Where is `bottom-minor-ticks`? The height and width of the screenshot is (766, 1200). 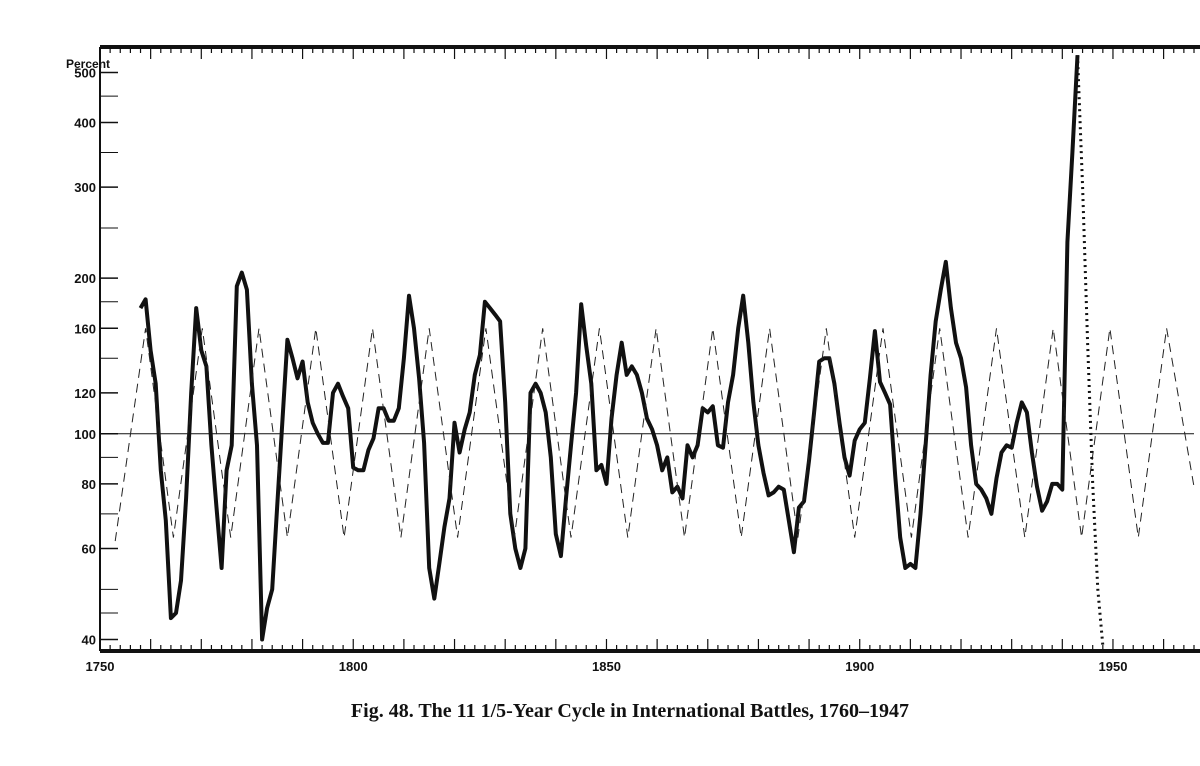 bottom-minor-ticks is located at coordinates (647, 645).